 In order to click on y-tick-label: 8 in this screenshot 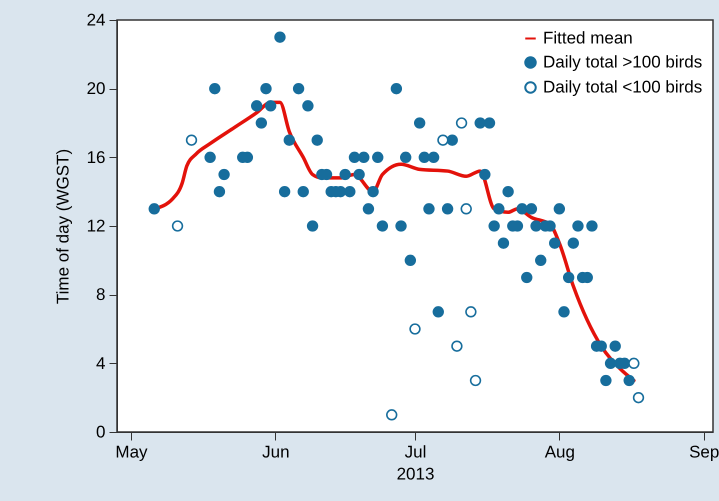, I will do `click(101, 294)`.